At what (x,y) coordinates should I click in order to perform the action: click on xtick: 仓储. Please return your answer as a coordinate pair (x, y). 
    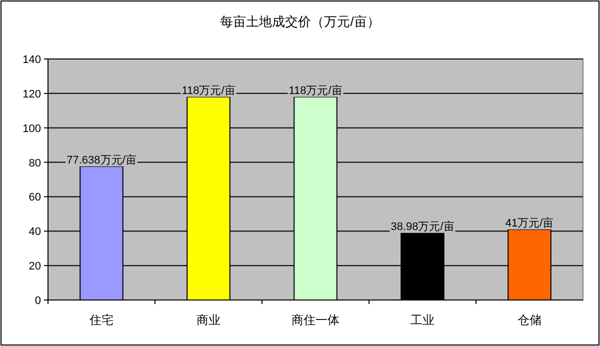
    Looking at the image, I should click on (530, 320).